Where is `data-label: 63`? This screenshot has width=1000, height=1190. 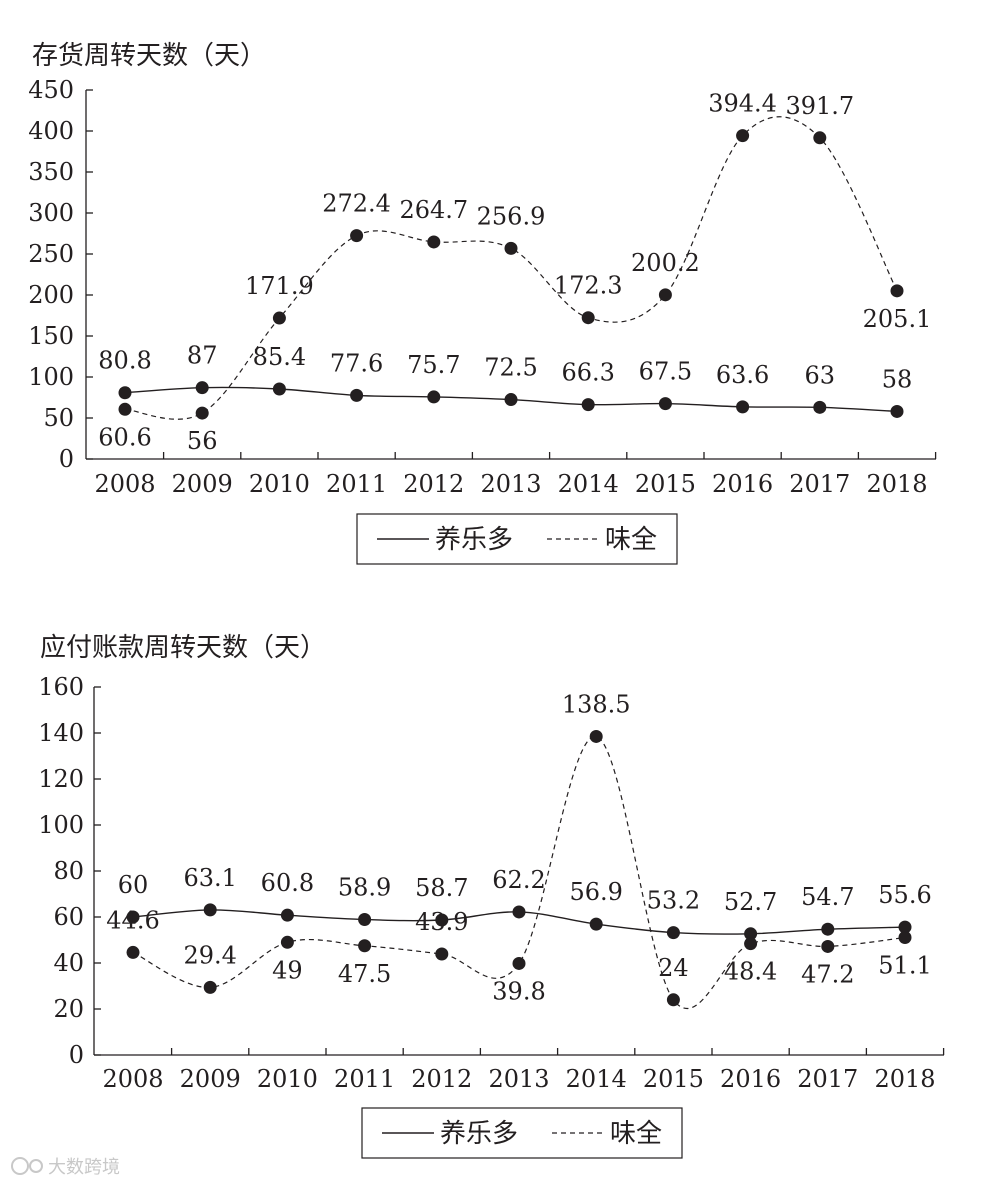
data-label: 63 is located at coordinates (820, 375).